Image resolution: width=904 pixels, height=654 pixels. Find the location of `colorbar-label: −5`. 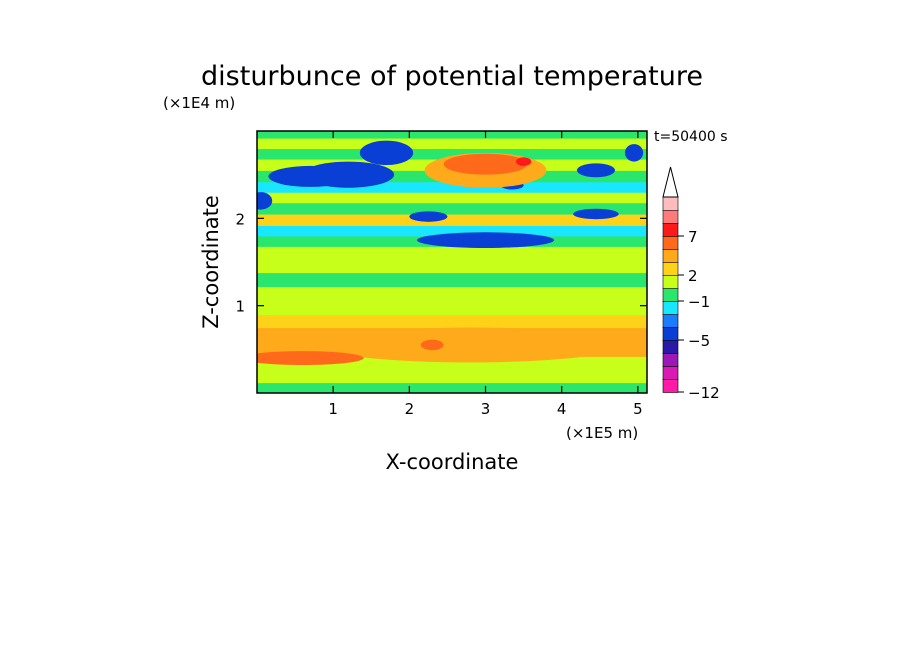

colorbar-label: −5 is located at coordinates (699, 341).